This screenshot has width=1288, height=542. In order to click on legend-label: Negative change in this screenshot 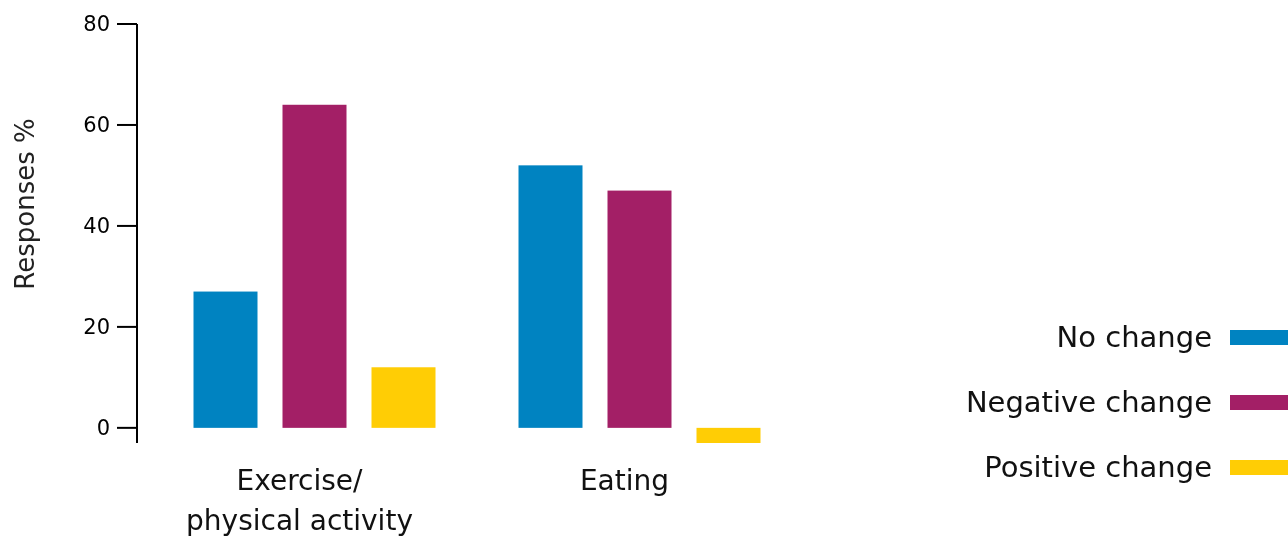, I will do `click(1088, 402)`.